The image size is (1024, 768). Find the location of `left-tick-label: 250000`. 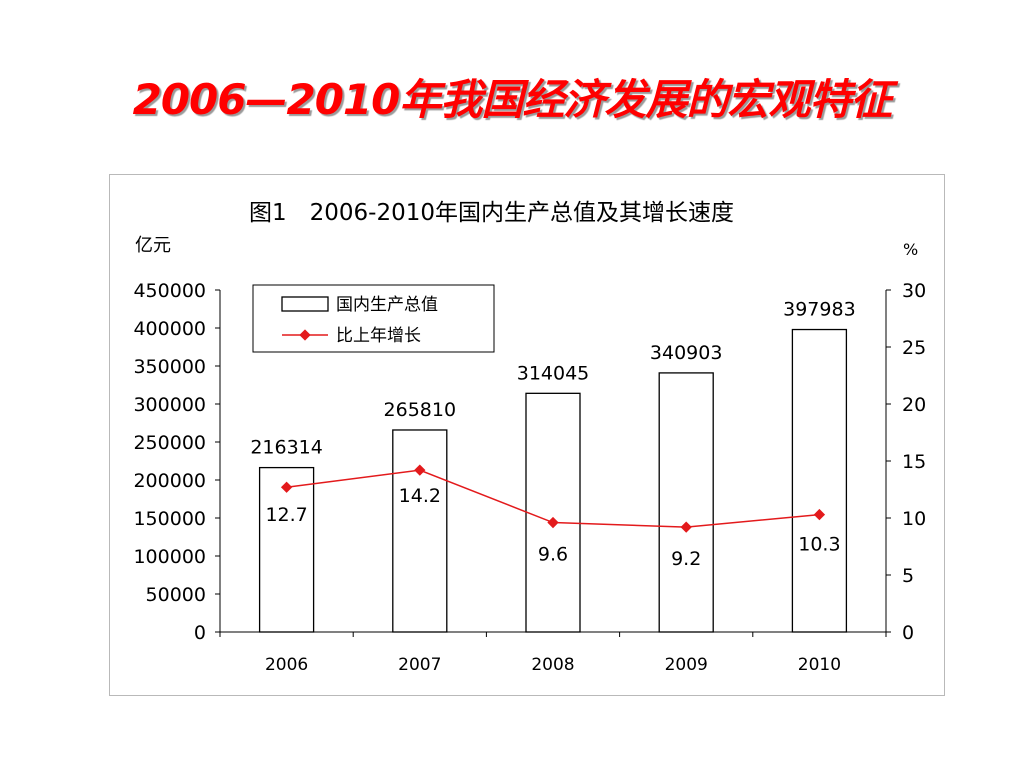

left-tick-label: 250000 is located at coordinates (169, 443).